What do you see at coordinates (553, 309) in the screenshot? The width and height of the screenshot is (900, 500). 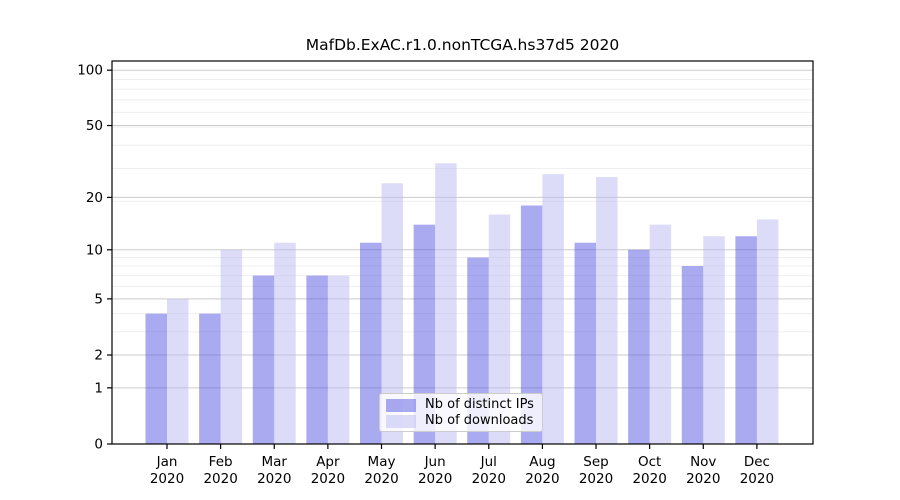 I see `bar-downloads-aug` at bounding box center [553, 309].